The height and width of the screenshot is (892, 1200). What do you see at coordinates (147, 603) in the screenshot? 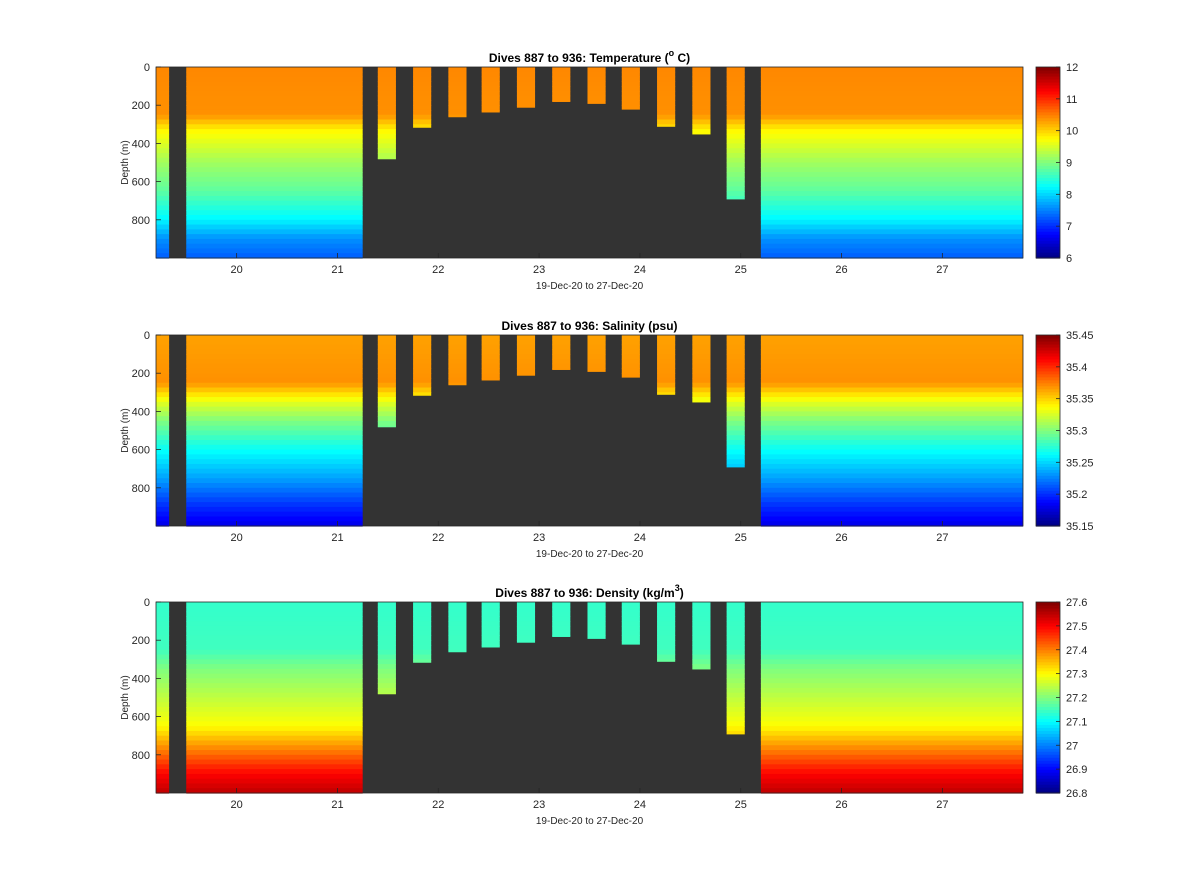
I see `y-tick-label: 0` at bounding box center [147, 603].